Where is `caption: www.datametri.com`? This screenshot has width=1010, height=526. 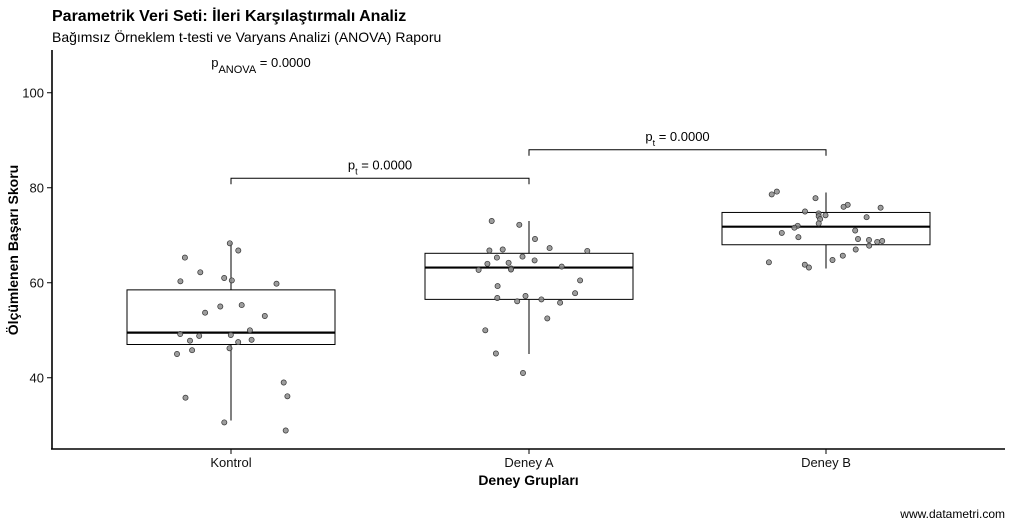
caption: www.datametri.com is located at coordinates (952, 514).